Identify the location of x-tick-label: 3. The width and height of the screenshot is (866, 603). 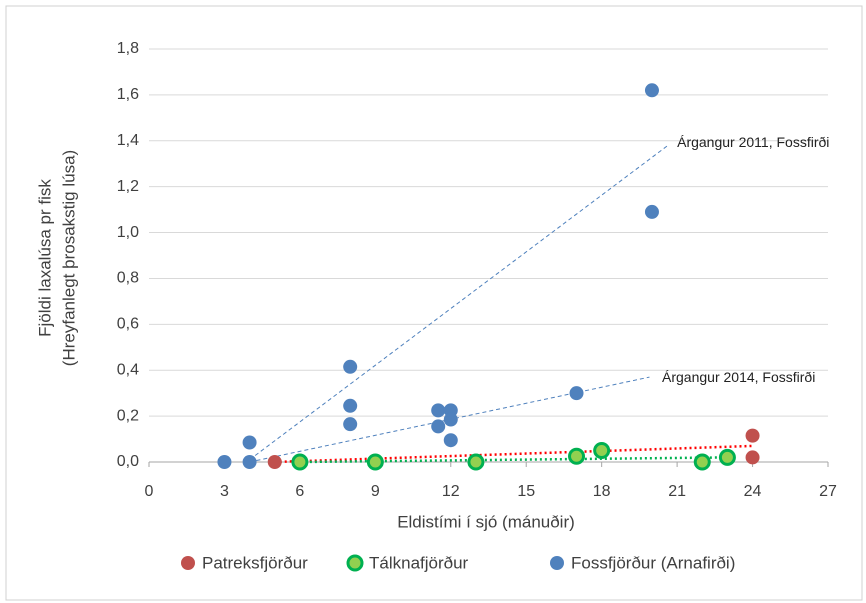
(224, 491).